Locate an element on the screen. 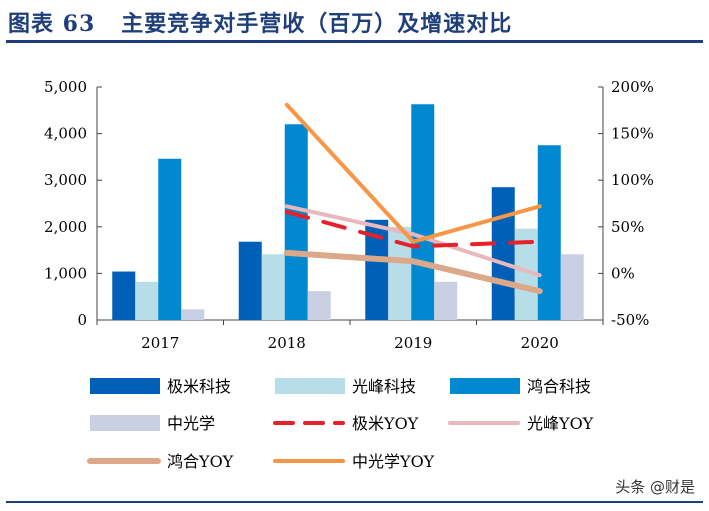 The height and width of the screenshot is (511, 709). legend-label: 光峰科技 is located at coordinates (384, 386).